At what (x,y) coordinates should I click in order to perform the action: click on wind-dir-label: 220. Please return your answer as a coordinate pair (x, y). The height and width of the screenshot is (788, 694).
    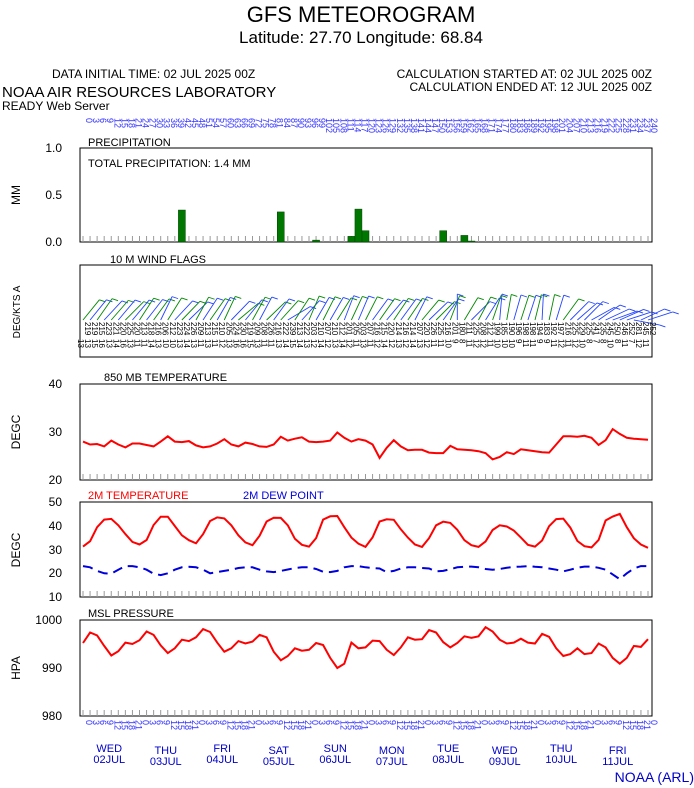
    Looking at the image, I should click on (122, 329).